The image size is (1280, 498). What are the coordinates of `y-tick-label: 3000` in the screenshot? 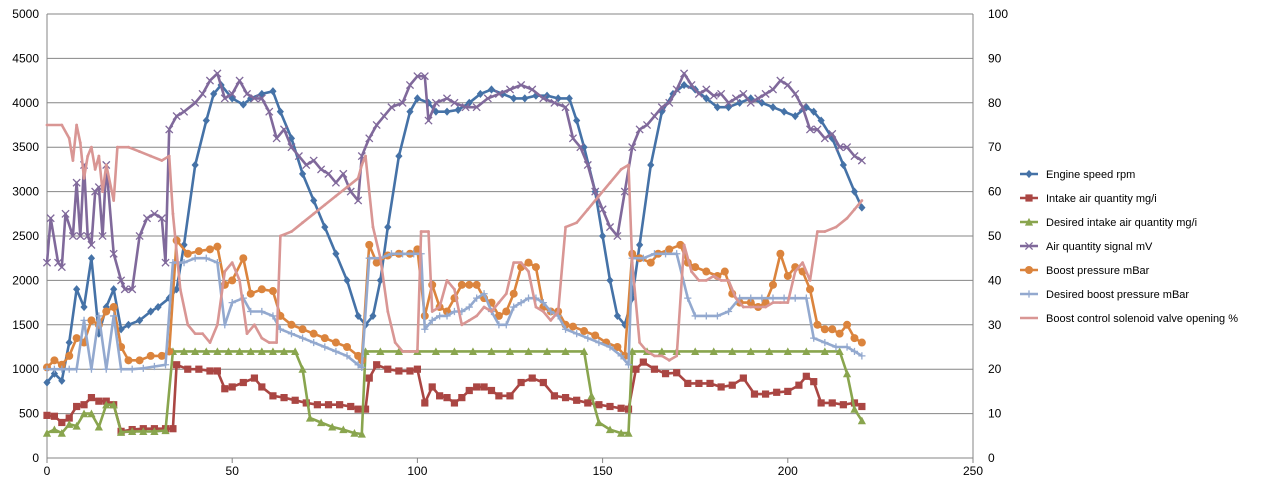 It's located at (25, 192).